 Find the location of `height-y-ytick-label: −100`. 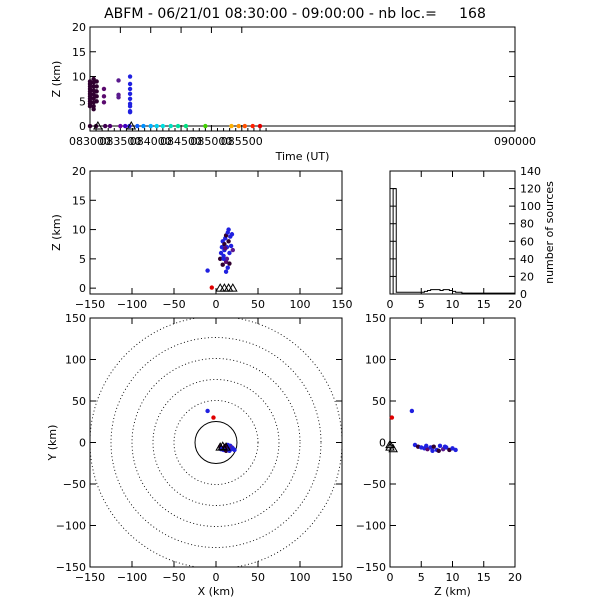

height-y-ytick-label: −100 is located at coordinates (371, 526).